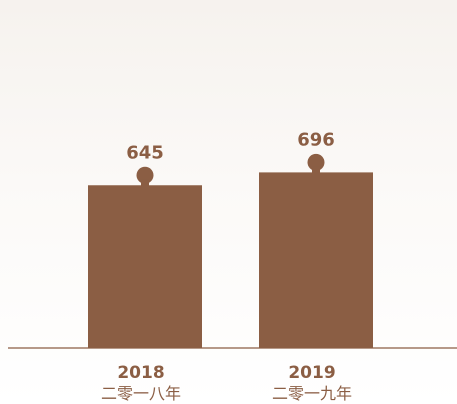 The width and height of the screenshot is (457, 404). I want to click on bar-pin-2019, so click(316, 162).